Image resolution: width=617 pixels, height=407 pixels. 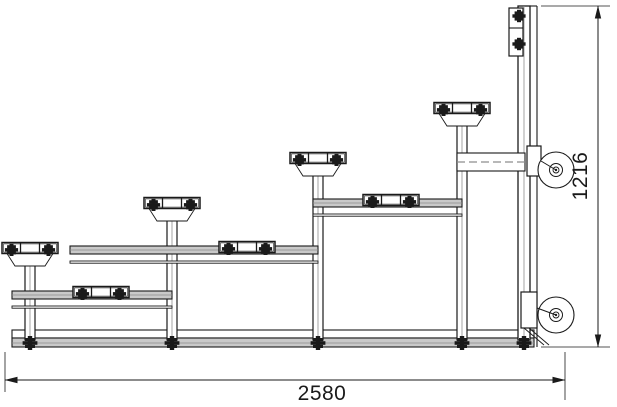 What do you see at coordinates (273, 334) in the screenshot?
I see `base-rail-upper` at bounding box center [273, 334].